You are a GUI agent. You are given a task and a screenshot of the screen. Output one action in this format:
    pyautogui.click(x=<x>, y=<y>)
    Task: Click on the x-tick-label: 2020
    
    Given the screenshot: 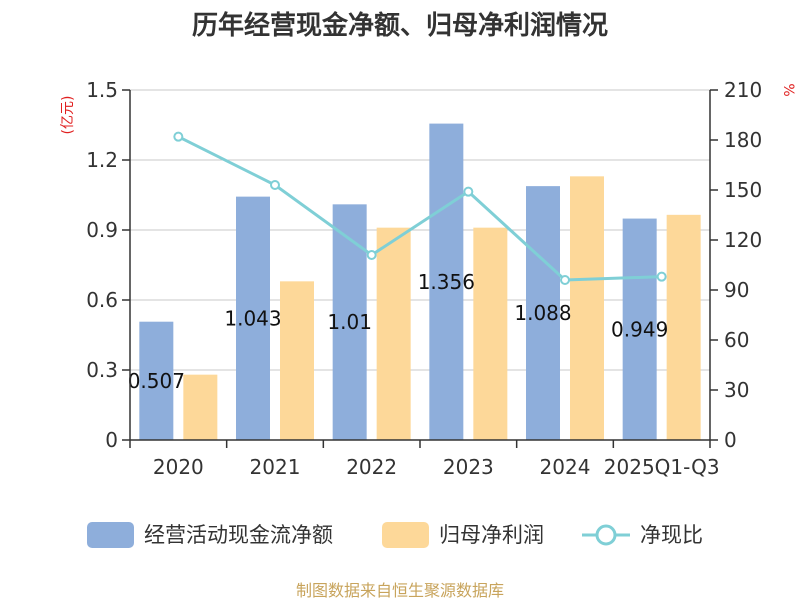 What is the action you would take?
    pyautogui.click(x=178, y=467)
    